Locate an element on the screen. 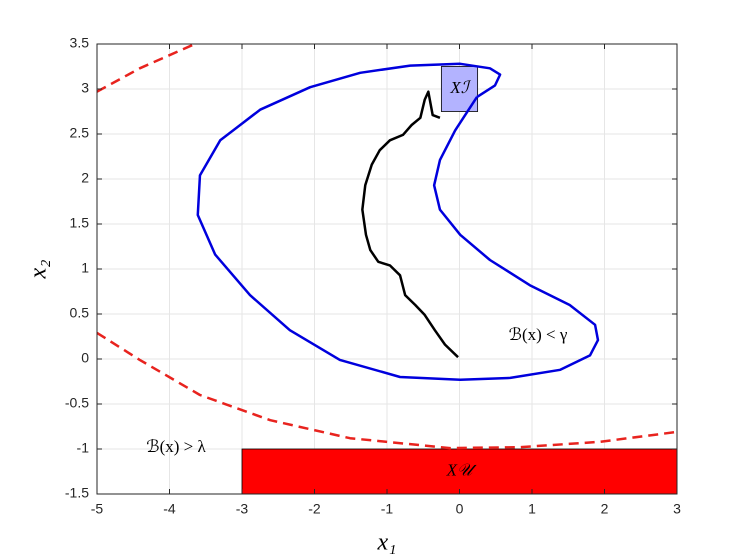  region is located at coordinates (459, 471).